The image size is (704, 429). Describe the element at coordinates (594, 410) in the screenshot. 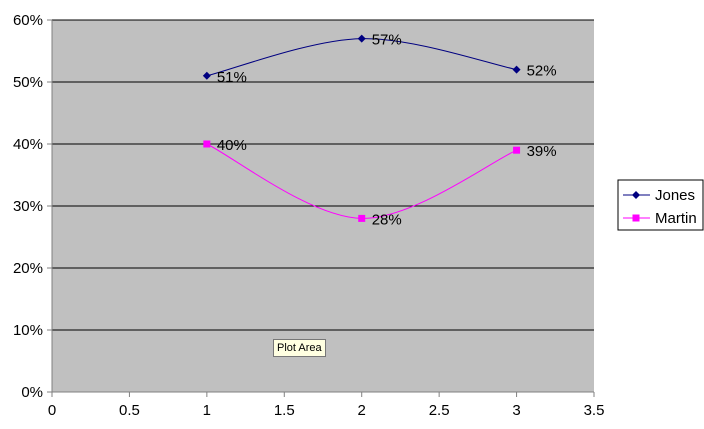

I see `x-tick-label: 3.5` at that location.